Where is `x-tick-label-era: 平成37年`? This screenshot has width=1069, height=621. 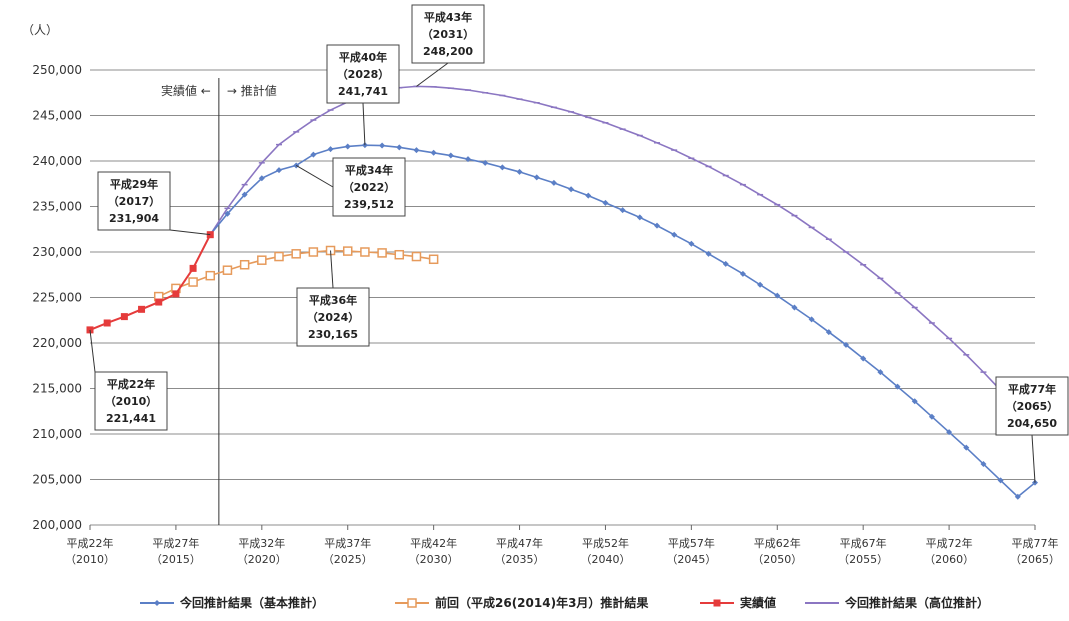 x-tick-label-era: 平成37年 is located at coordinates (347, 543).